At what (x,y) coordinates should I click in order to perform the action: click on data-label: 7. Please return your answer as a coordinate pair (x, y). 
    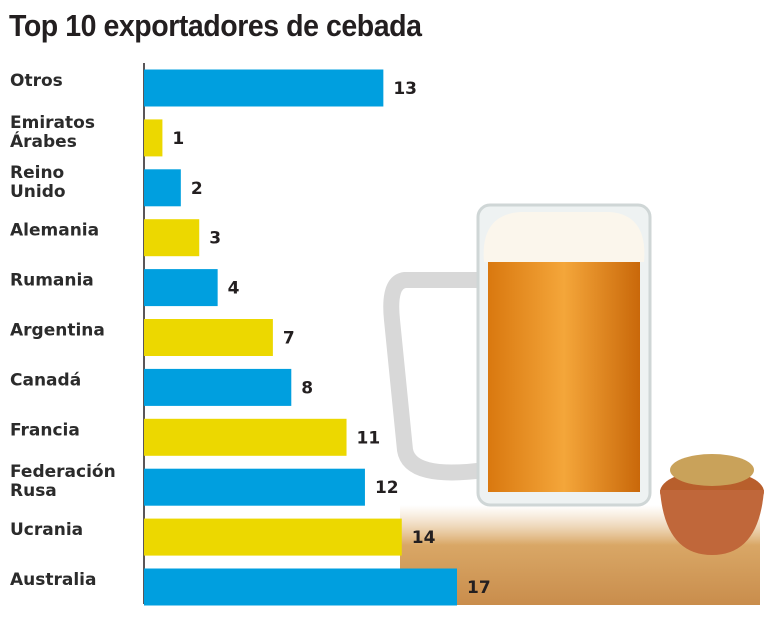
    Looking at the image, I should click on (289, 339).